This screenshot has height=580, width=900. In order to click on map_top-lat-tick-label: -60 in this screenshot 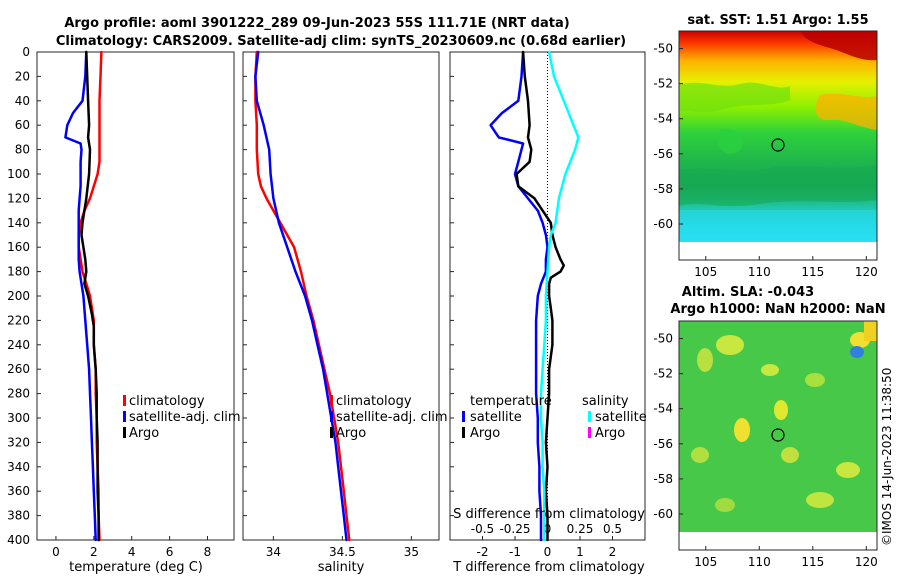, I will do `click(663, 224)`.